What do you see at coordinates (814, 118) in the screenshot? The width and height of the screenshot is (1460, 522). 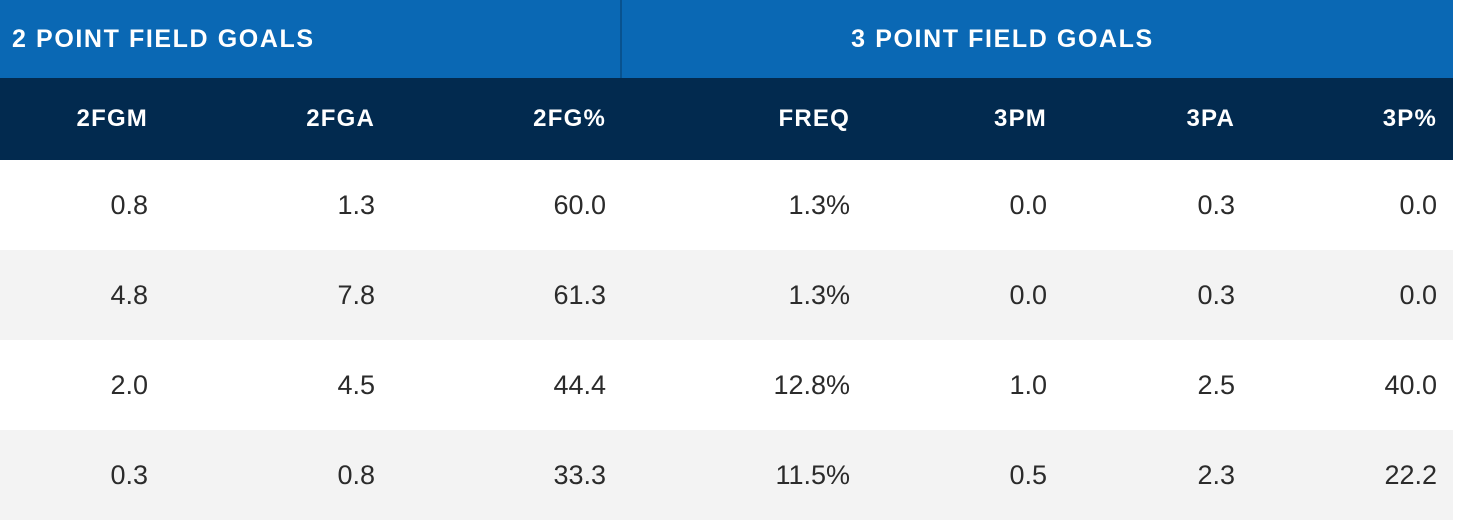 I see `column-header-freq: FREQ` at bounding box center [814, 118].